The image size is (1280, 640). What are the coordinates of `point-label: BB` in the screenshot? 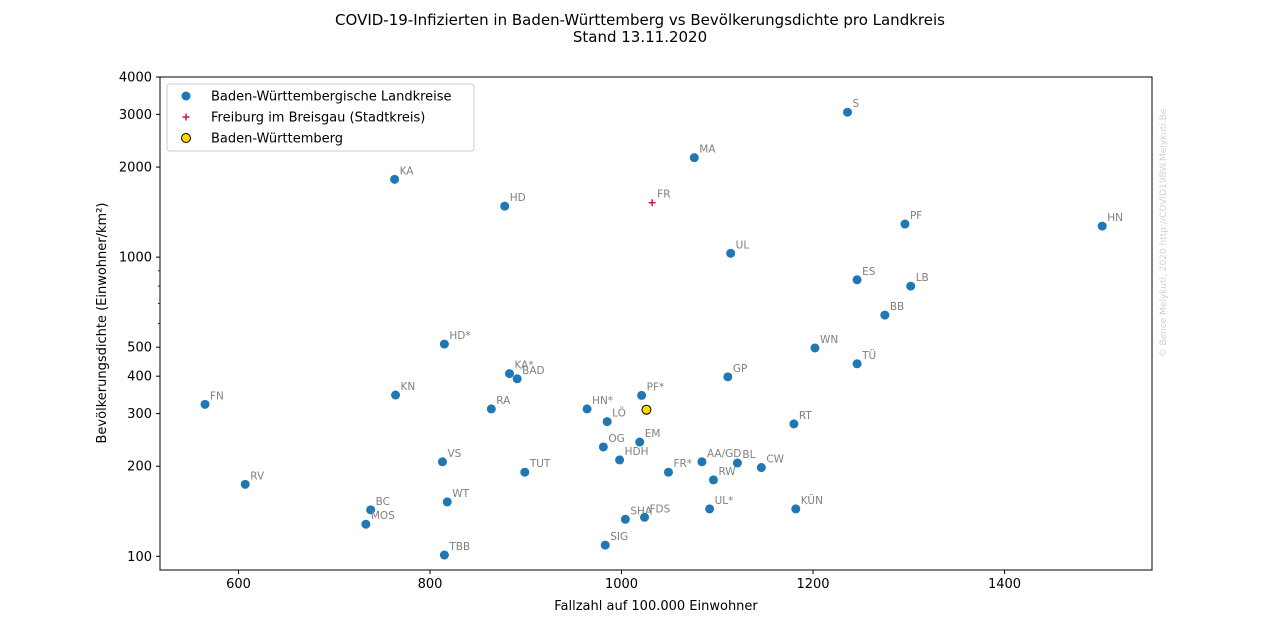 It's located at (897, 307).